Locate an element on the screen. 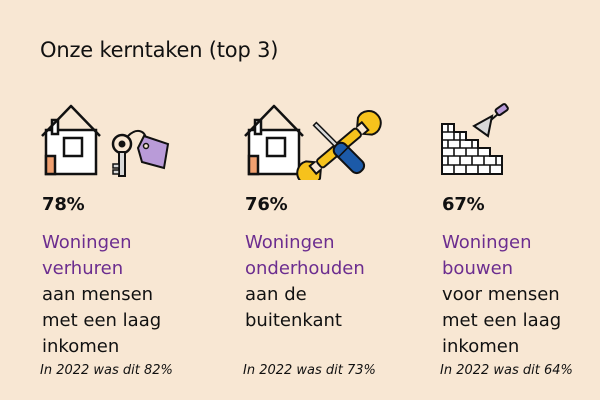 Image resolution: width=600 pixels, height=400 pixels. house-with-tools-icon is located at coordinates (313, 142).